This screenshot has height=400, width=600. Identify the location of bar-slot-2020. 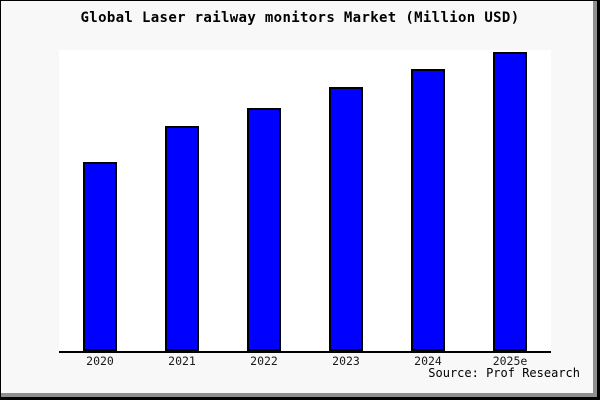
(100, 200).